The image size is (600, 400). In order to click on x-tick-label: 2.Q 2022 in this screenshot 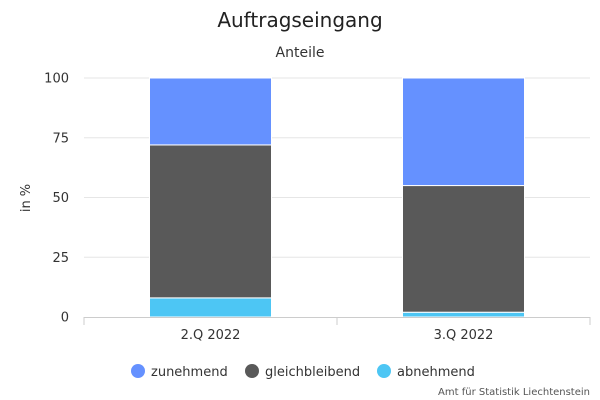, I will do `click(211, 335)`.